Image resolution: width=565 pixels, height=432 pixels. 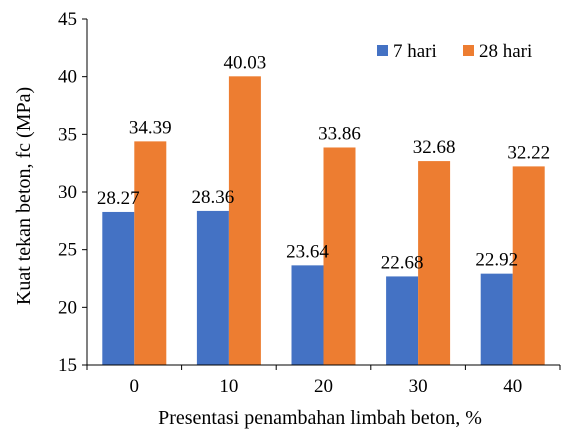 I want to click on y-axis-title: Kuat tekan beton, fc (MPa), so click(x=24, y=196).